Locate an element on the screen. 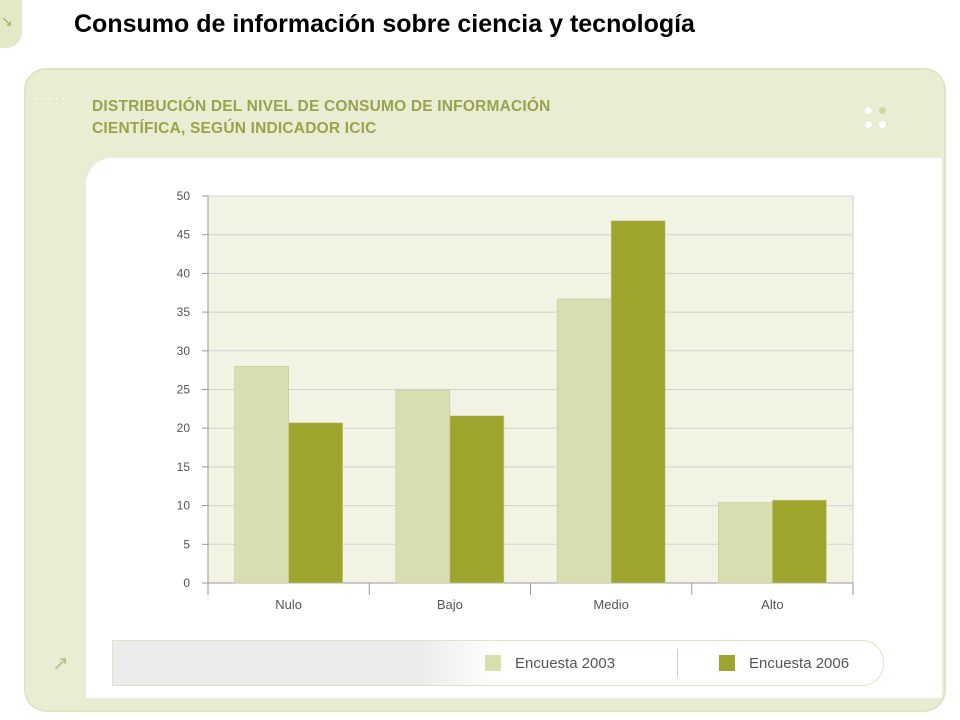  legend: Encuesta 2003 Encuesta 2006 is located at coordinates (498, 663).